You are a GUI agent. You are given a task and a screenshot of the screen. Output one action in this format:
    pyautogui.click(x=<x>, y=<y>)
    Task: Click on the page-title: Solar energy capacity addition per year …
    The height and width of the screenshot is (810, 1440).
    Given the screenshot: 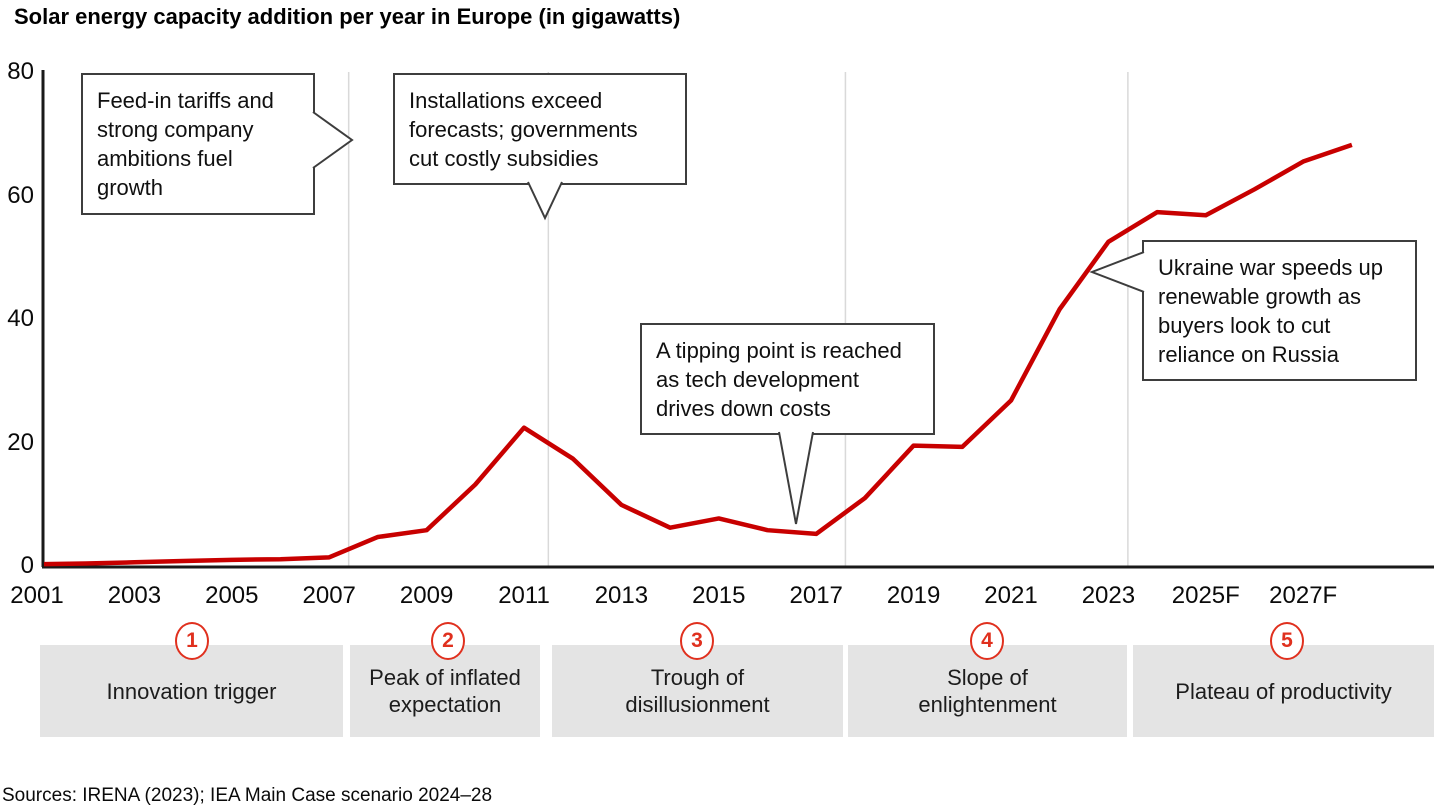 What is the action you would take?
    pyautogui.click(x=347, y=16)
    